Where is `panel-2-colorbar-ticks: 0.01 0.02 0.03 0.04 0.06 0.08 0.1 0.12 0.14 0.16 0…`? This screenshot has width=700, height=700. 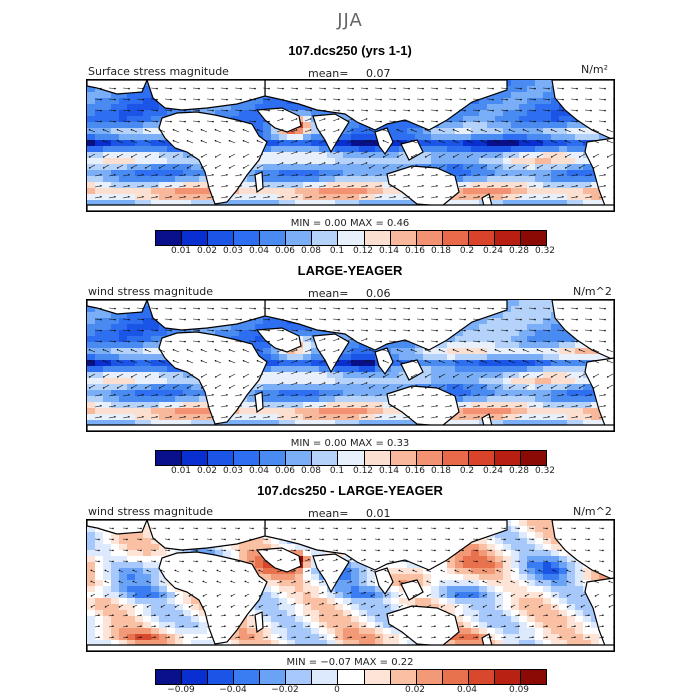
panel-2-colorbar-ticks: 0.01 0.02 0.03 0.04 0.06 0.08 0.1 0.12 0.14 0.16 0… is located at coordinates (355, 472).